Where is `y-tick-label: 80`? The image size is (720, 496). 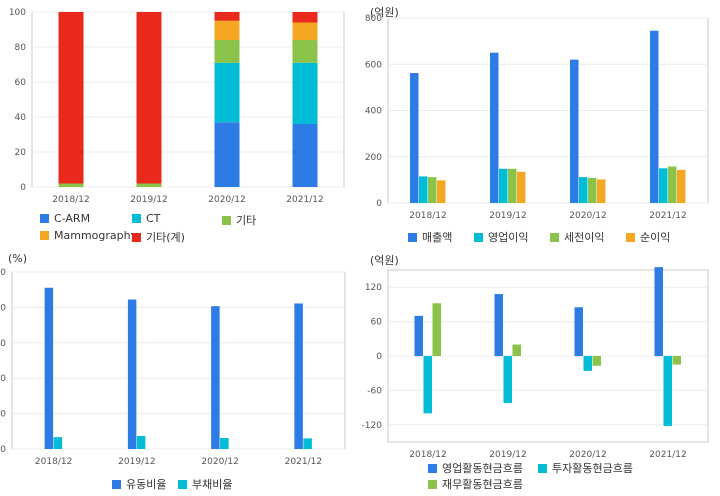
y-tick-label: 80 is located at coordinates (21, 48).